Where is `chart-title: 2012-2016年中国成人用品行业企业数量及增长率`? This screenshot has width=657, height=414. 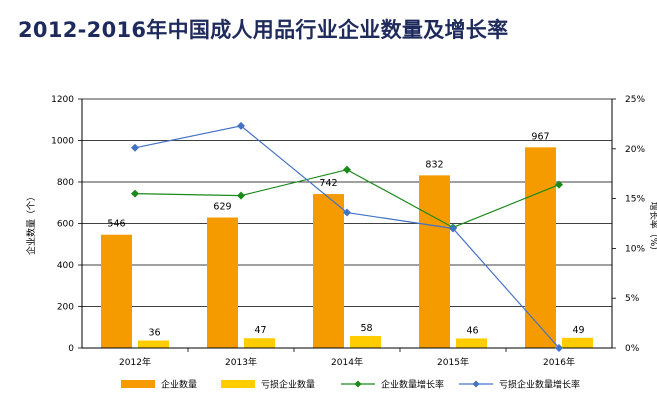 chart-title: 2012-2016年中国成人用品行业企业数量及增长率 is located at coordinates (263, 30).